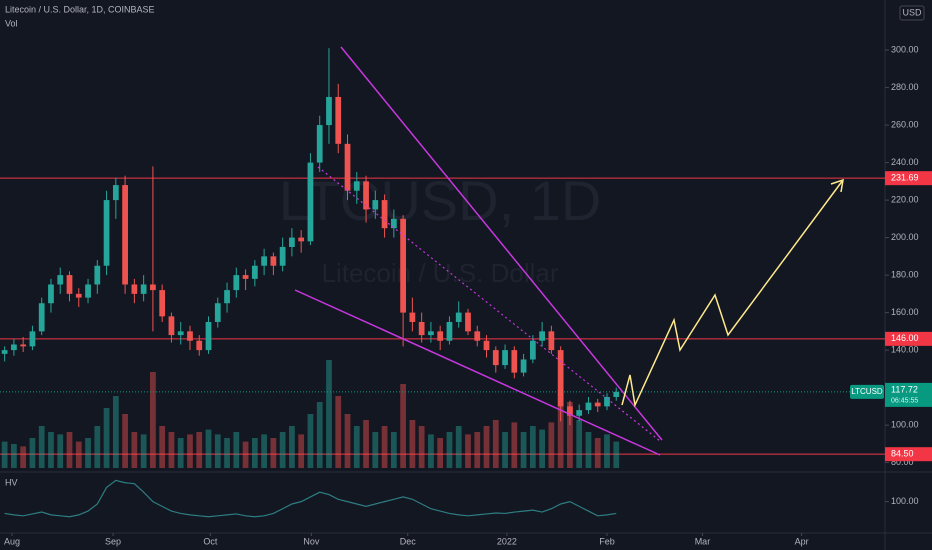  I want to click on level-label: 84.50, so click(902, 454).